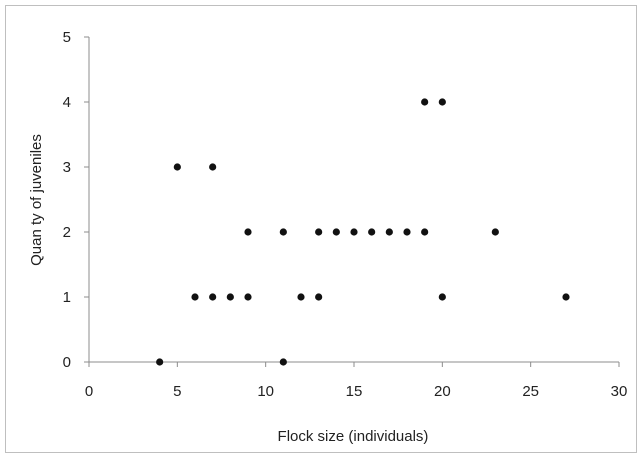 The width and height of the screenshot is (644, 459). I want to click on x-tick-label: 25, so click(530, 391).